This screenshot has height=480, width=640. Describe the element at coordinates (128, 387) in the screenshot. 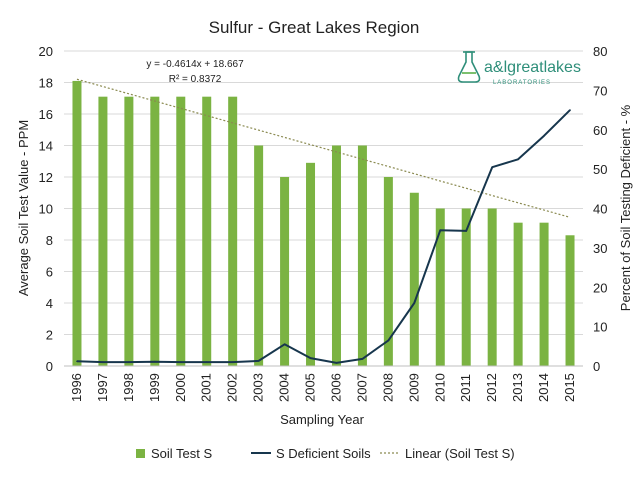

I see `x-tick-label: 1998` at that location.